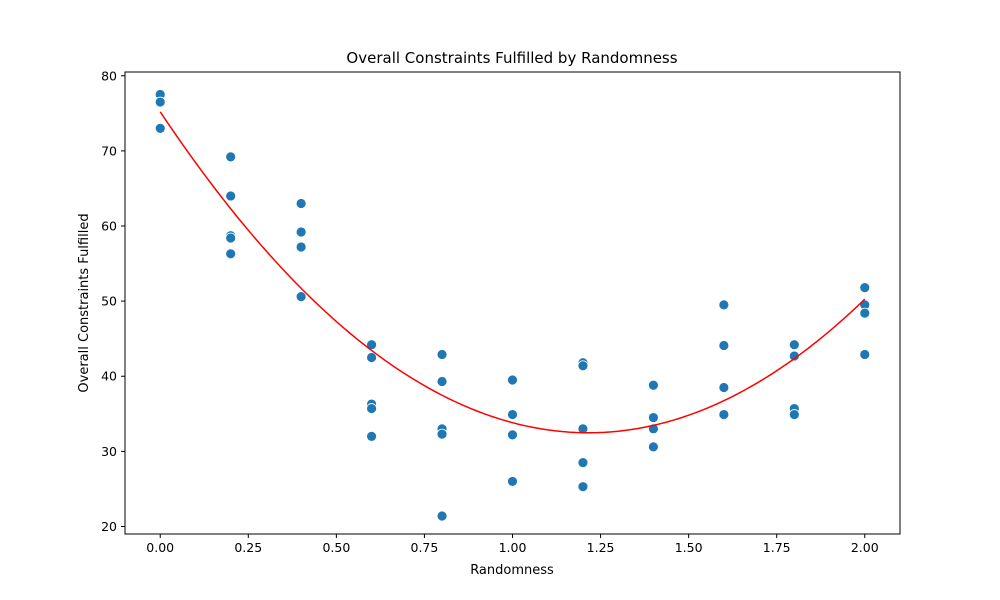 The image size is (1000, 600). What do you see at coordinates (109, 526) in the screenshot?
I see `y-tick-label: 20` at bounding box center [109, 526].